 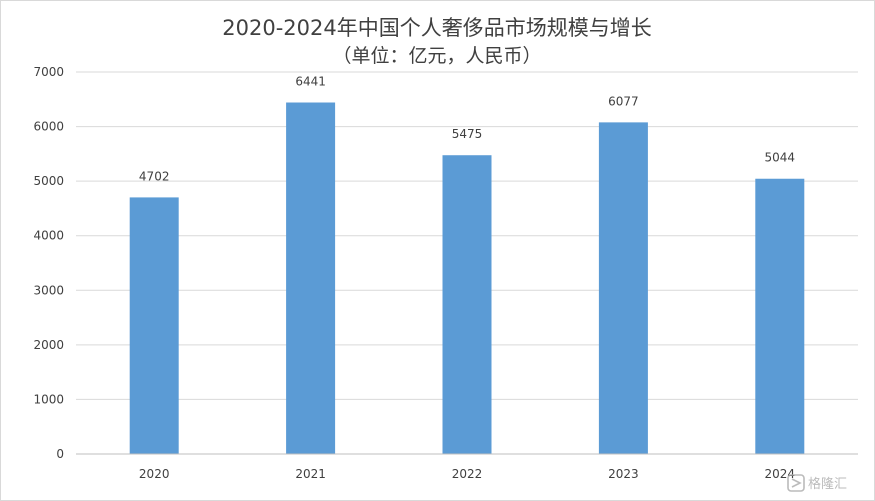 I want to click on x-tick-label: 2023, so click(x=623, y=474).